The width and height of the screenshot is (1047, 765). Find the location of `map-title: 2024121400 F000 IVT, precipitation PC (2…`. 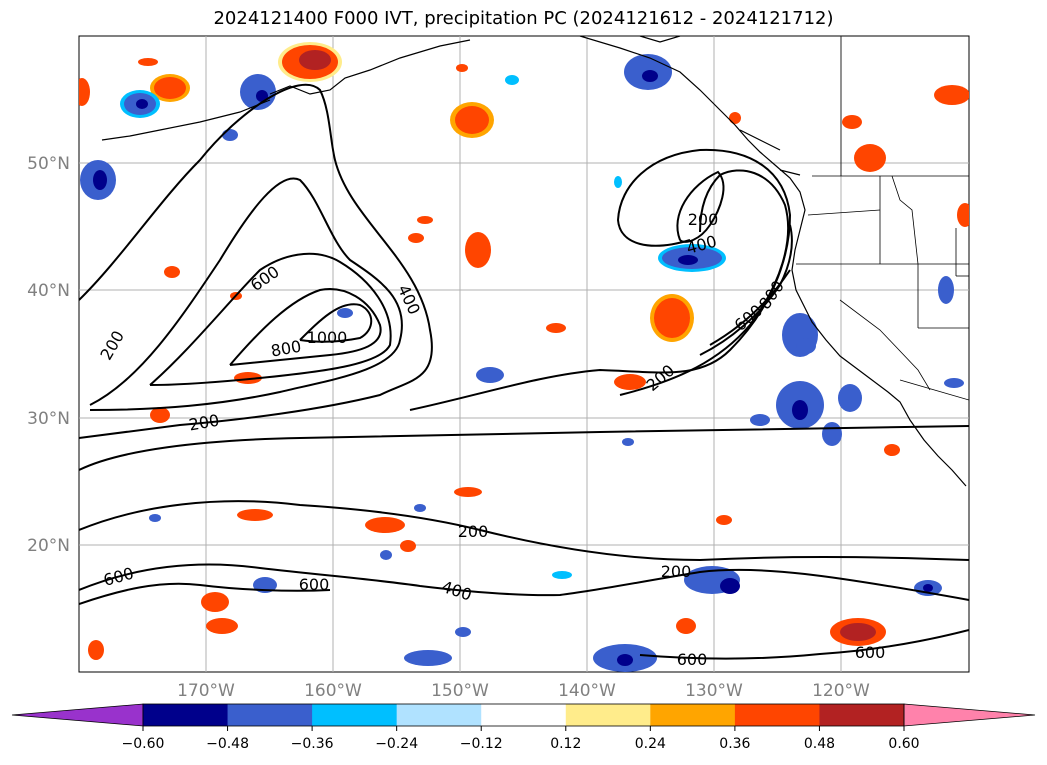

map-title: 2024121400 F000 IVT, precipitation PC (2… is located at coordinates (523, 18).